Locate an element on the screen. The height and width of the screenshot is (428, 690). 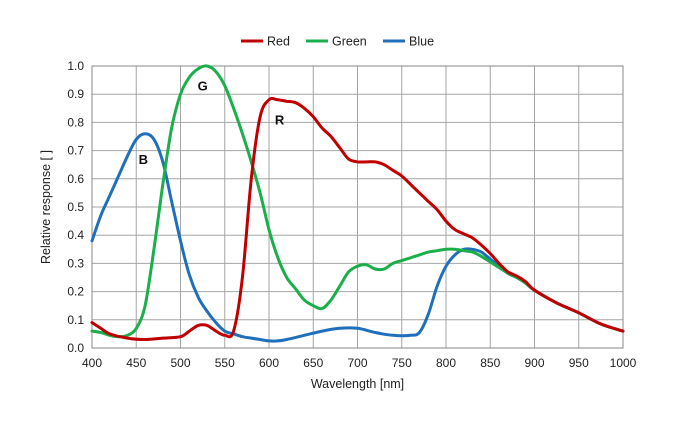
x-tick-label: 750 is located at coordinates (402, 363).